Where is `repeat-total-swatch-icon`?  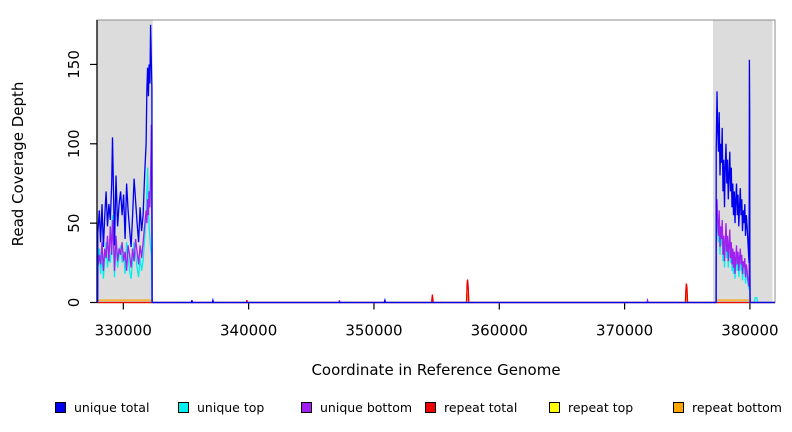 repeat-total-swatch-icon is located at coordinates (430, 407).